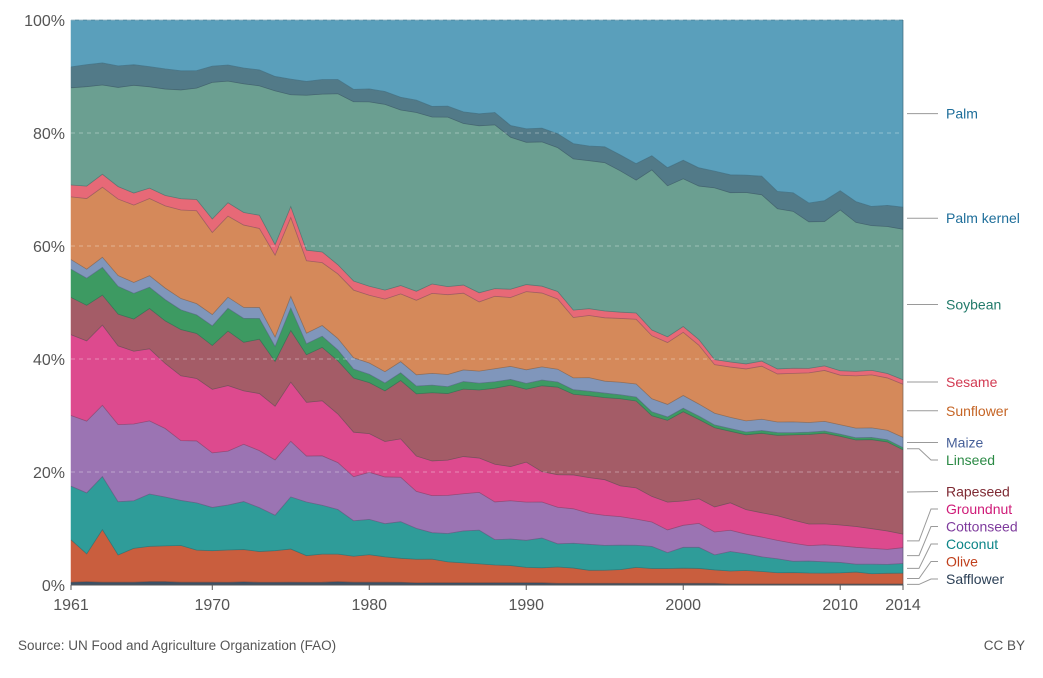 This screenshot has height=678, width=1043. Describe the element at coordinates (983, 218) in the screenshot. I see `legend-label-palm-kernel: Palm kernel` at that location.